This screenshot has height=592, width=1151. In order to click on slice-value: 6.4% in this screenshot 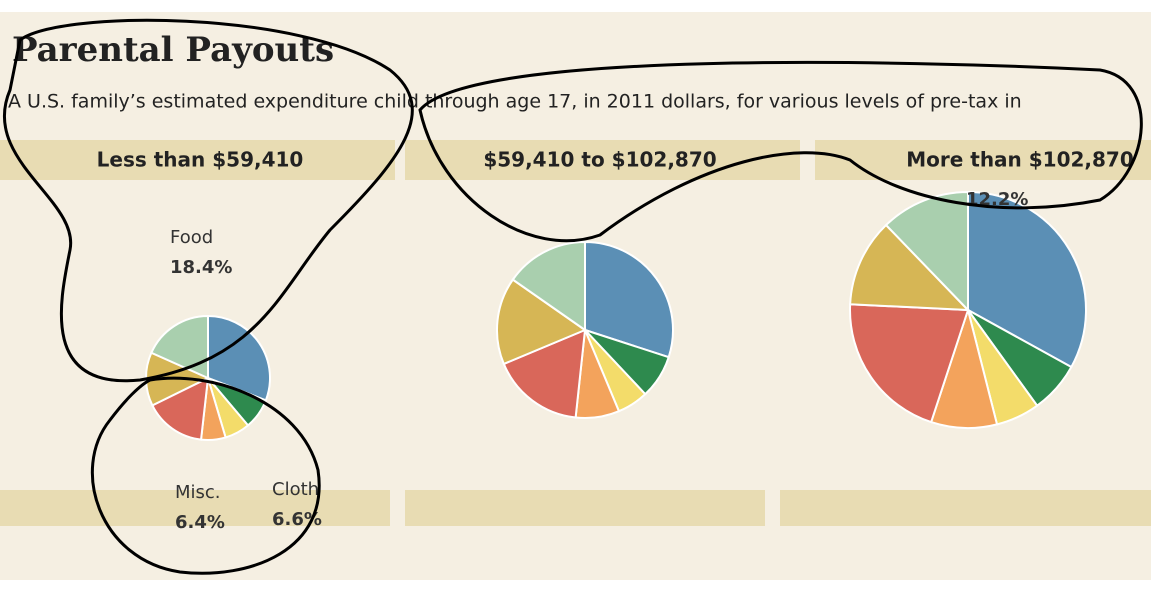, I will do `click(200, 522)`.